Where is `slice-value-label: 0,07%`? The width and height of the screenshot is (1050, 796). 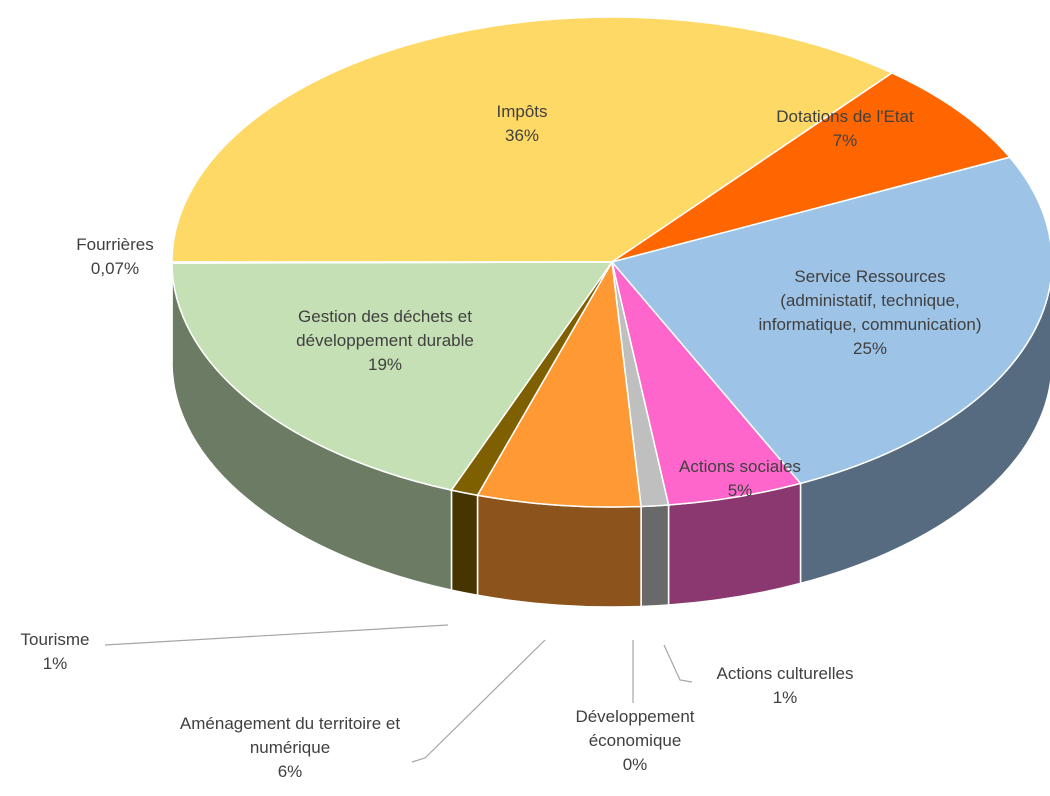 slice-value-label: 0,07% is located at coordinates (115, 268).